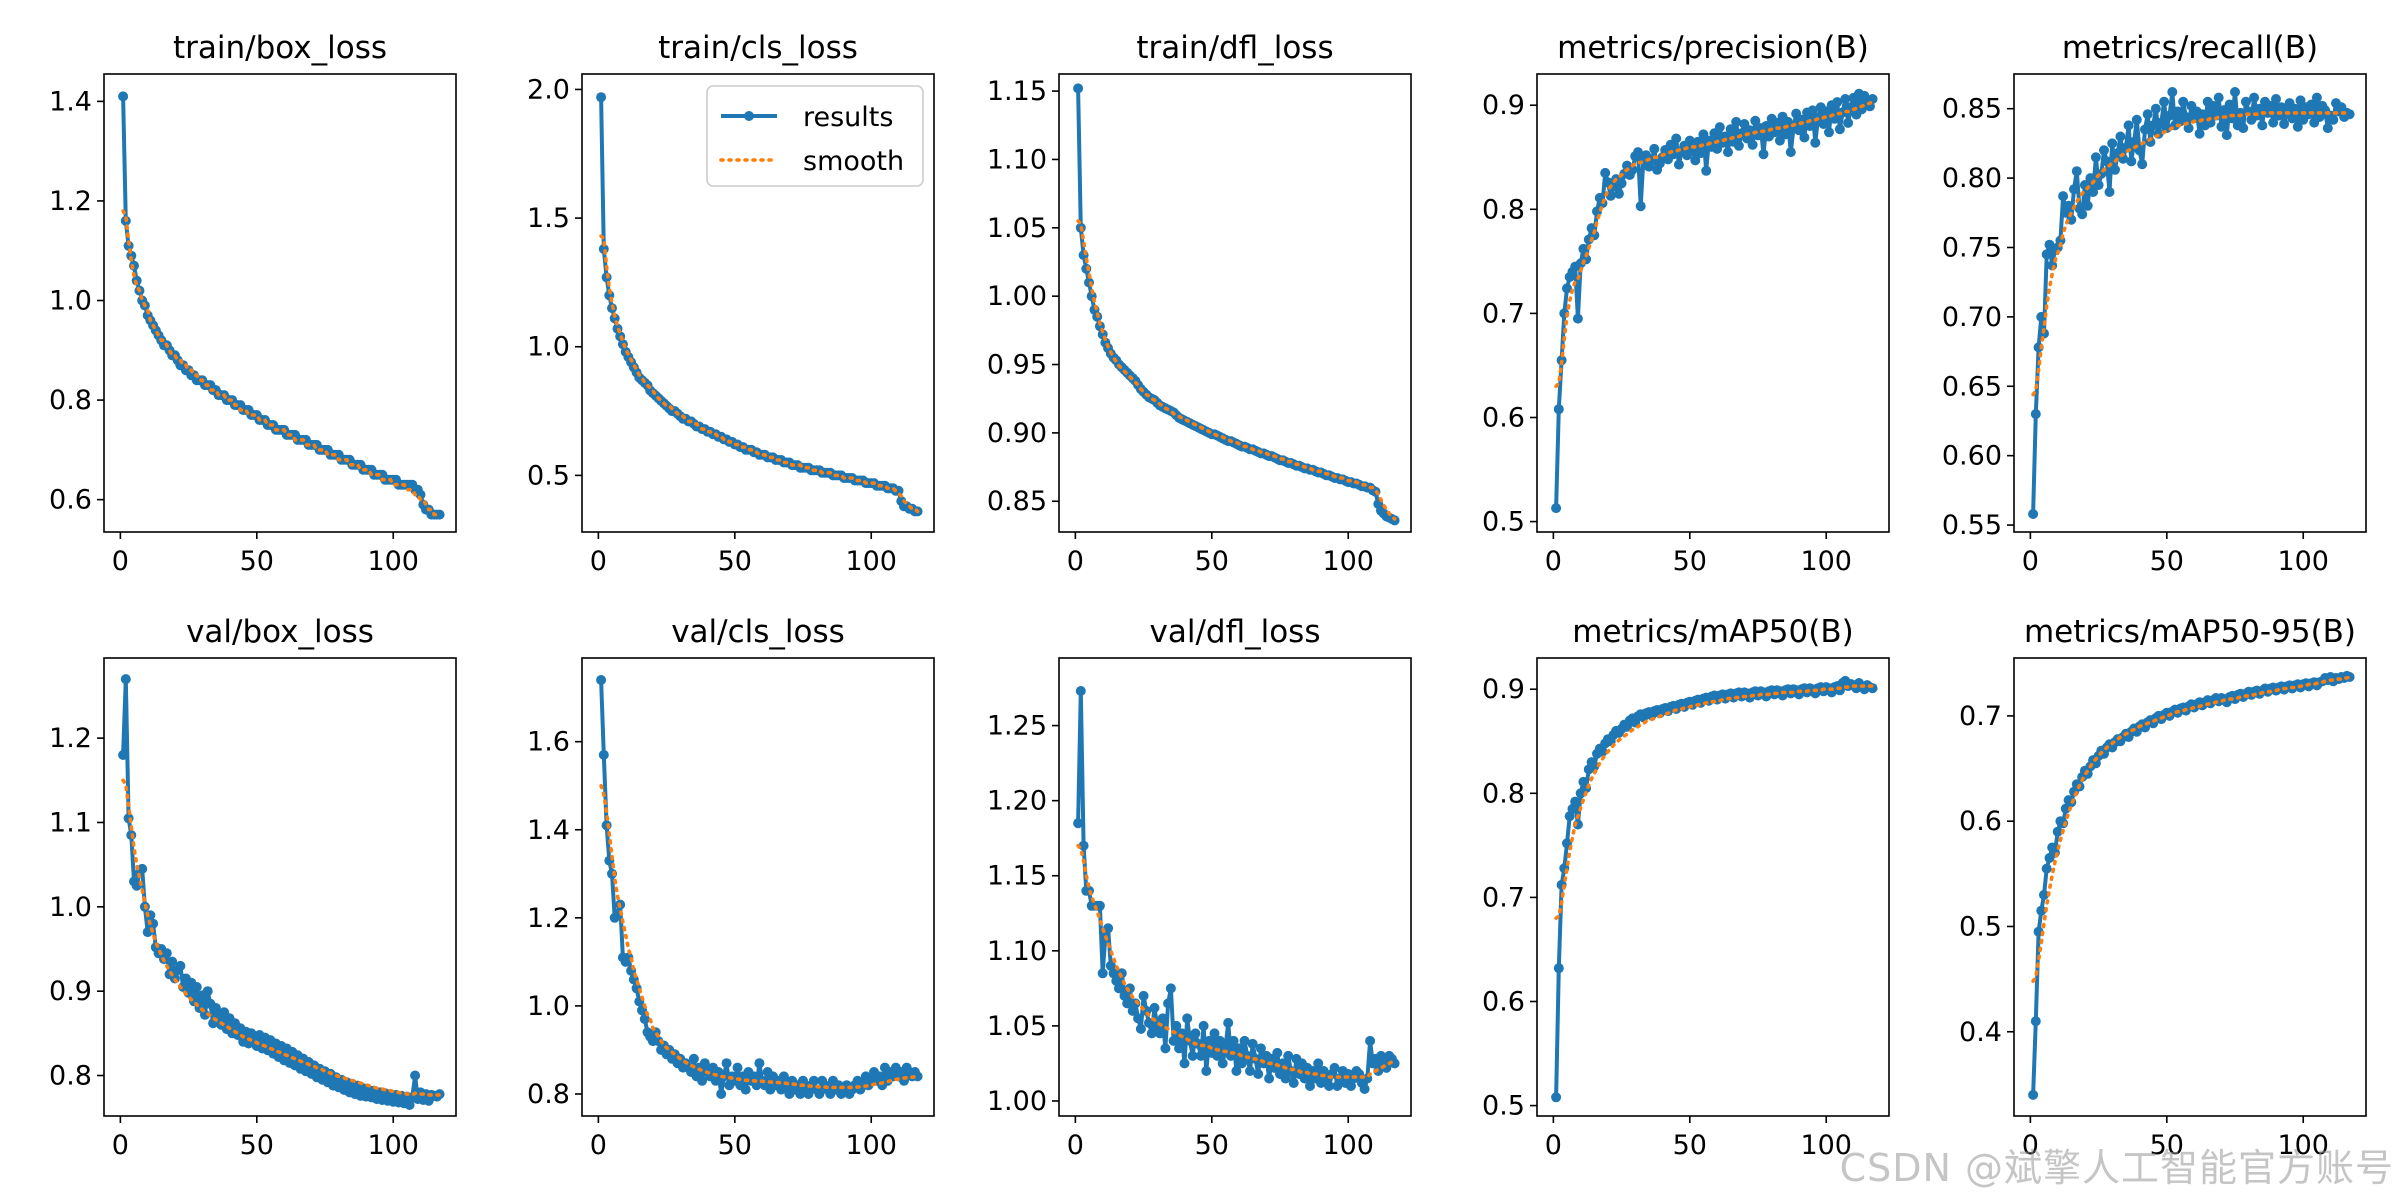  What do you see at coordinates (70, 301) in the screenshot?
I see `y-tick-label: 1.0` at bounding box center [70, 301].